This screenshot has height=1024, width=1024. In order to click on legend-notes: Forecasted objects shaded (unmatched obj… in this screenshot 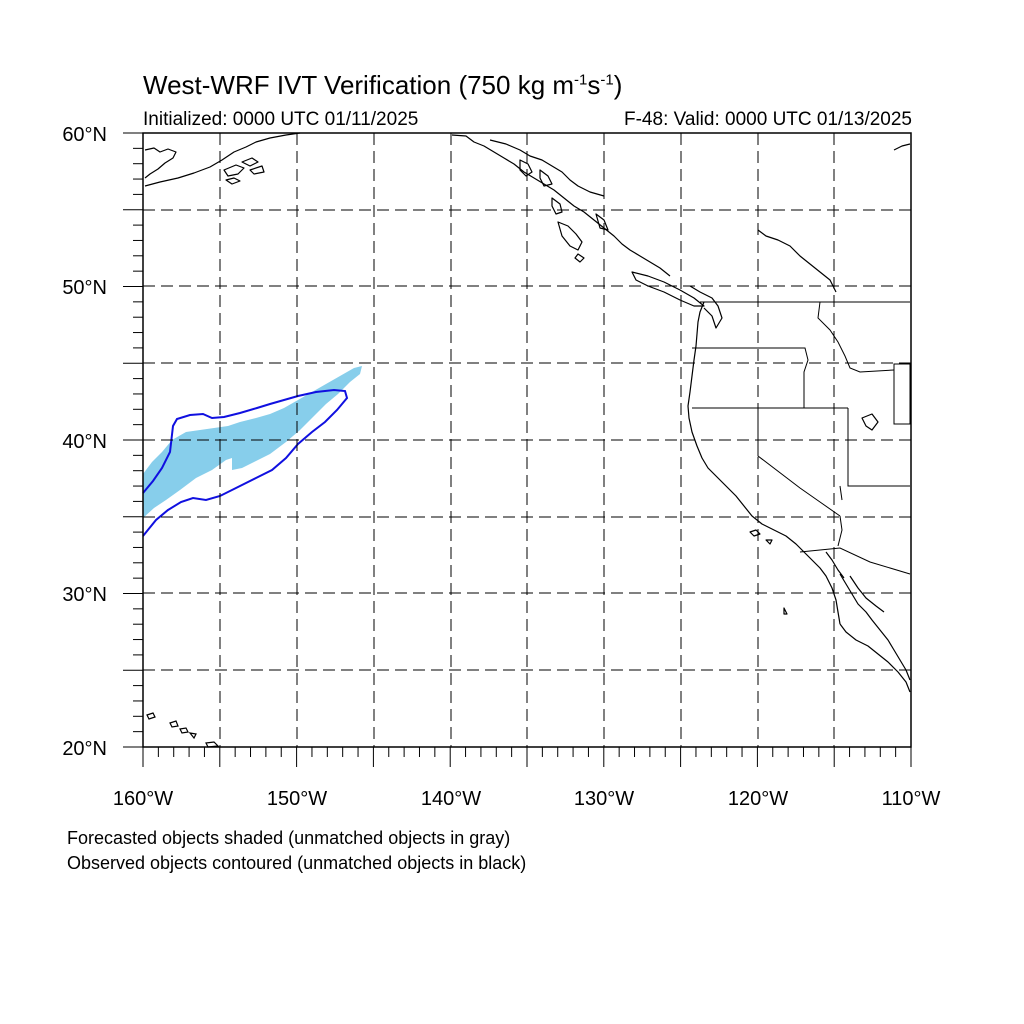, I will do `click(296, 851)`.